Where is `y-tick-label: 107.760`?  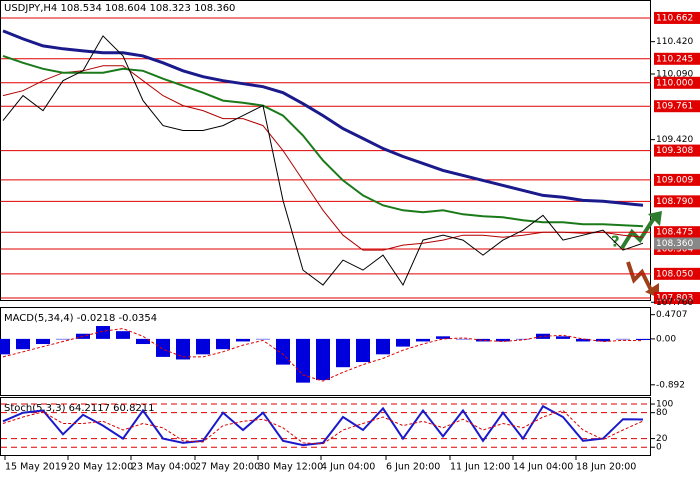 y-tick-label: 107.760 is located at coordinates (674, 303).